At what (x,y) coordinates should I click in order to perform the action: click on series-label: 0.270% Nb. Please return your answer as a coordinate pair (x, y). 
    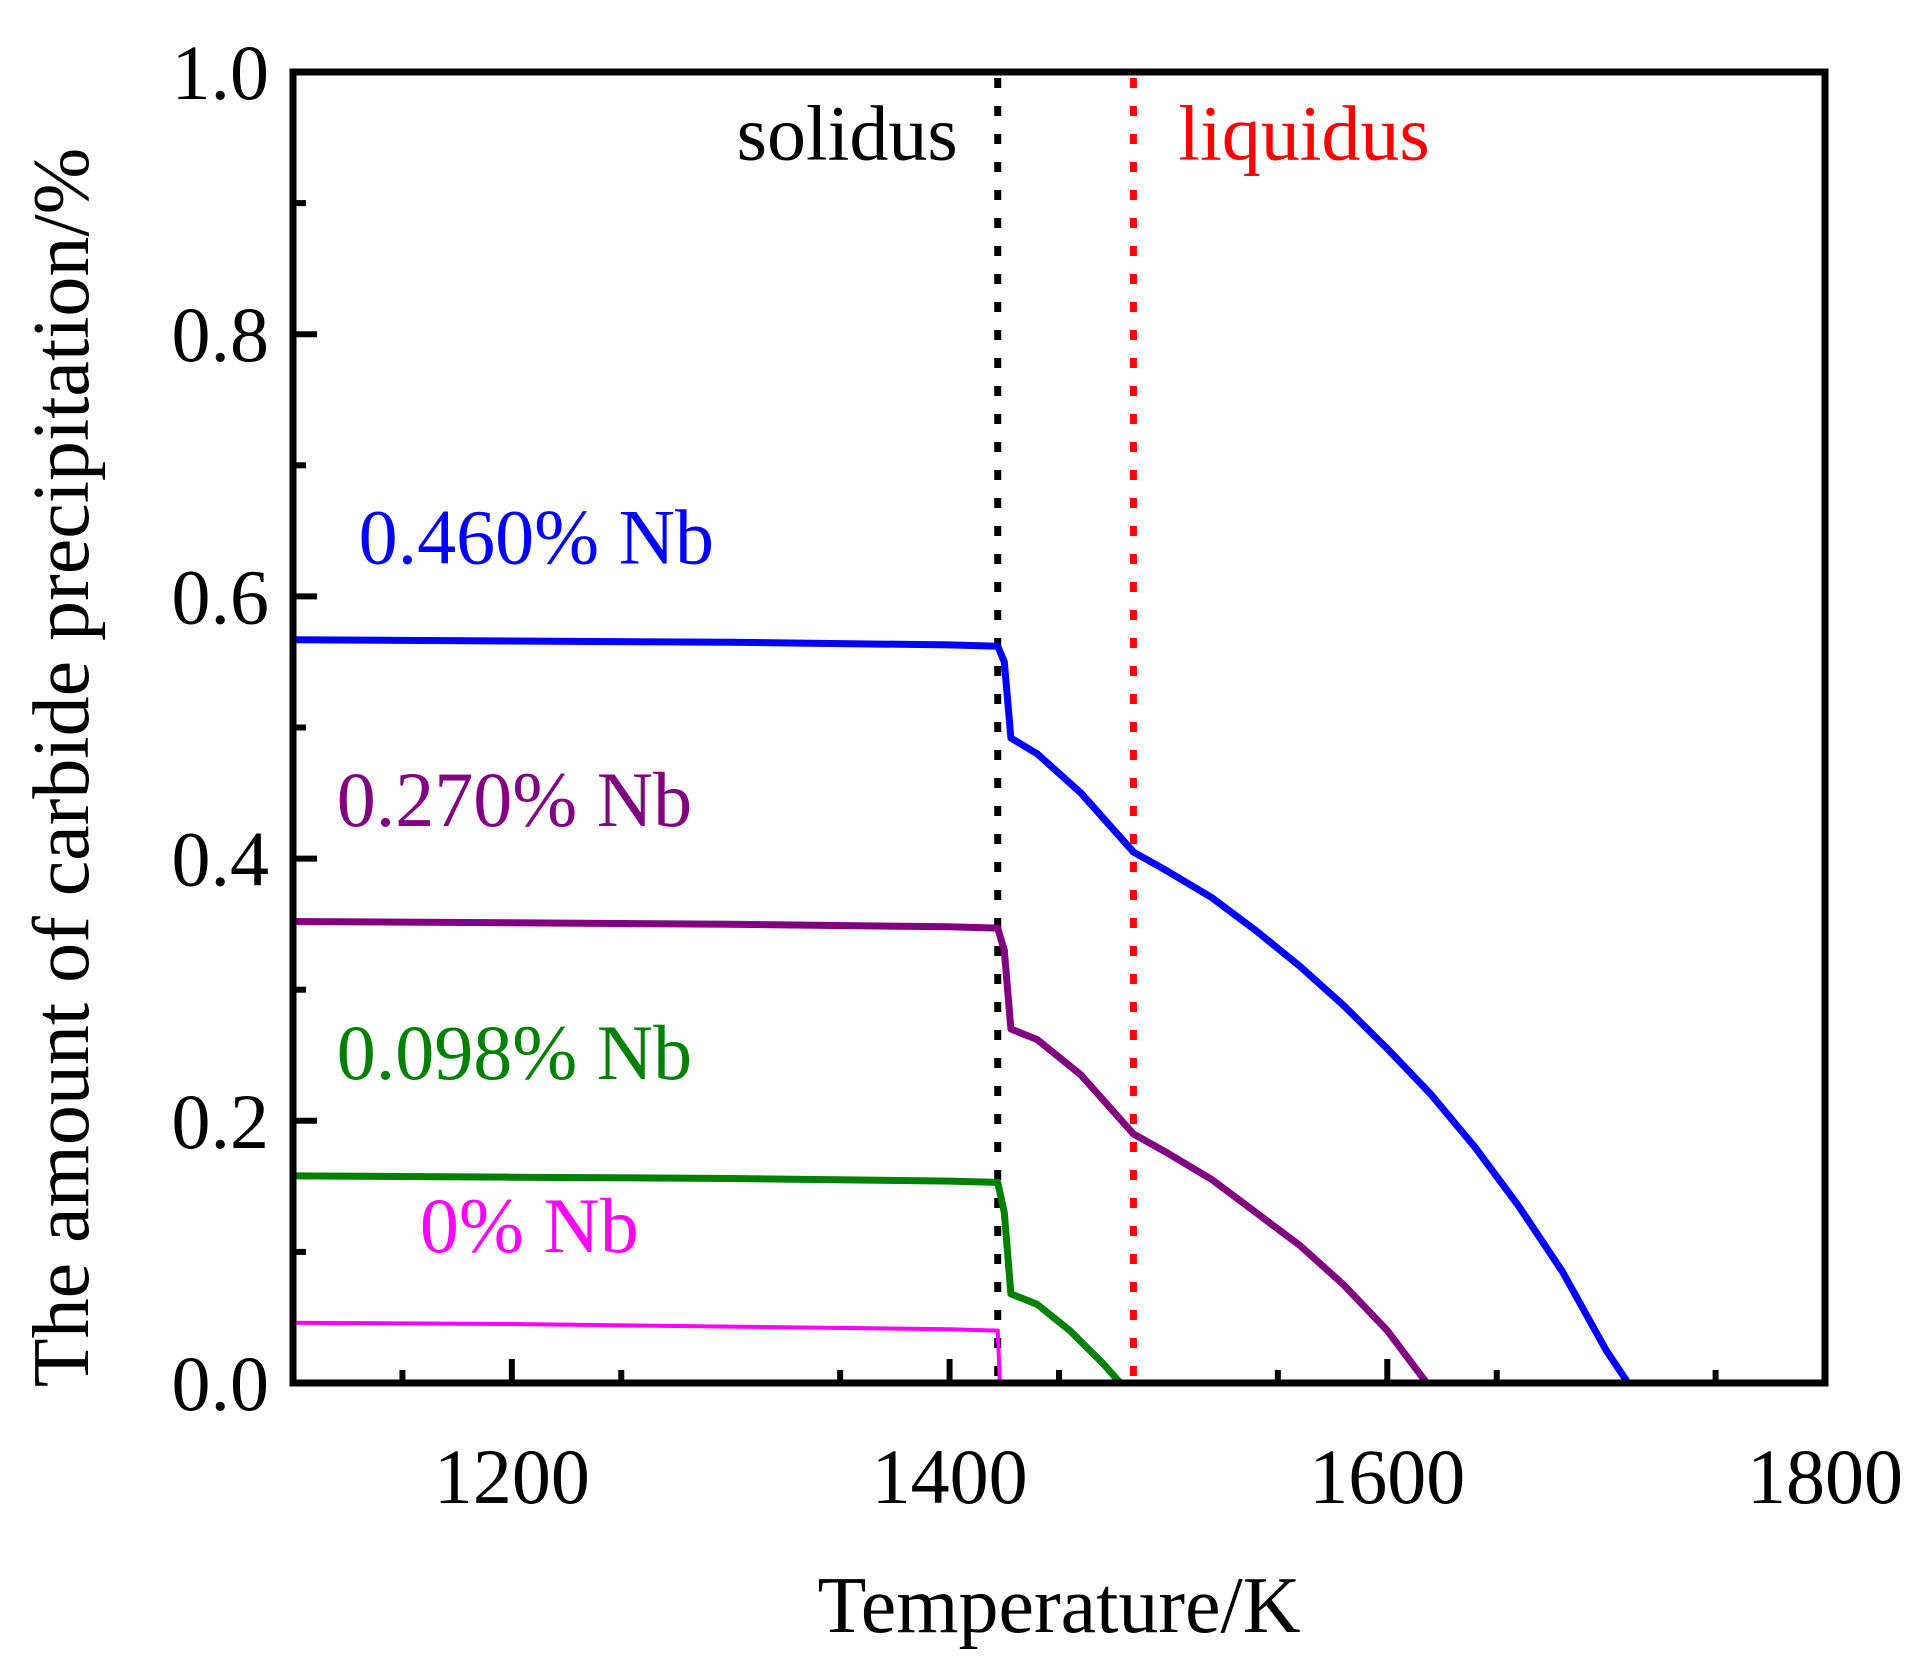
    Looking at the image, I should click on (514, 799).